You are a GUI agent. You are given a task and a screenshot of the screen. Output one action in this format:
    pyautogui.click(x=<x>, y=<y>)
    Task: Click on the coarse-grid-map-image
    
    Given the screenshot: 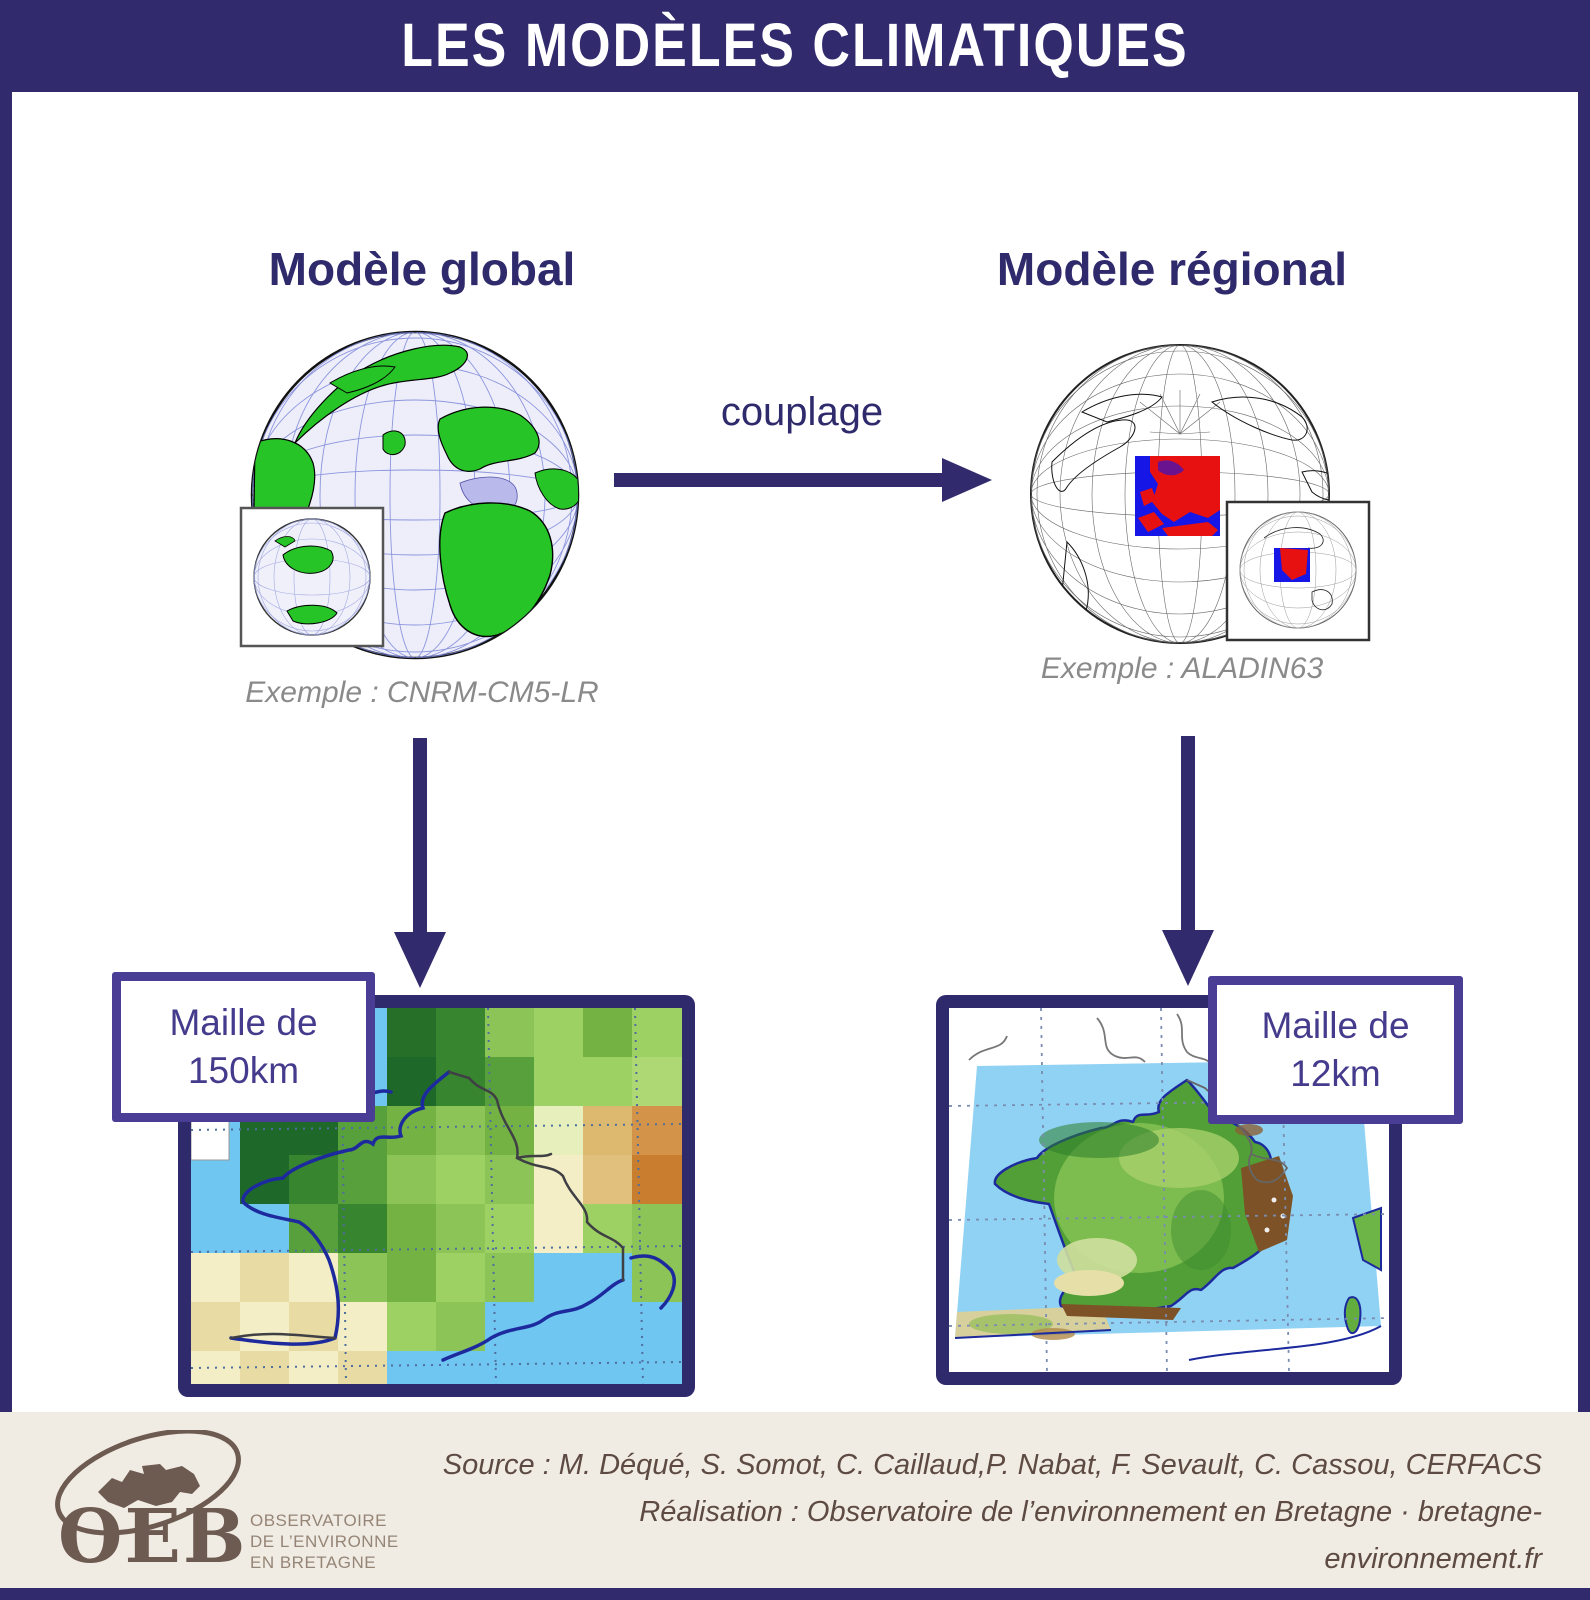 What is the action you would take?
    pyautogui.click(x=436, y=1196)
    